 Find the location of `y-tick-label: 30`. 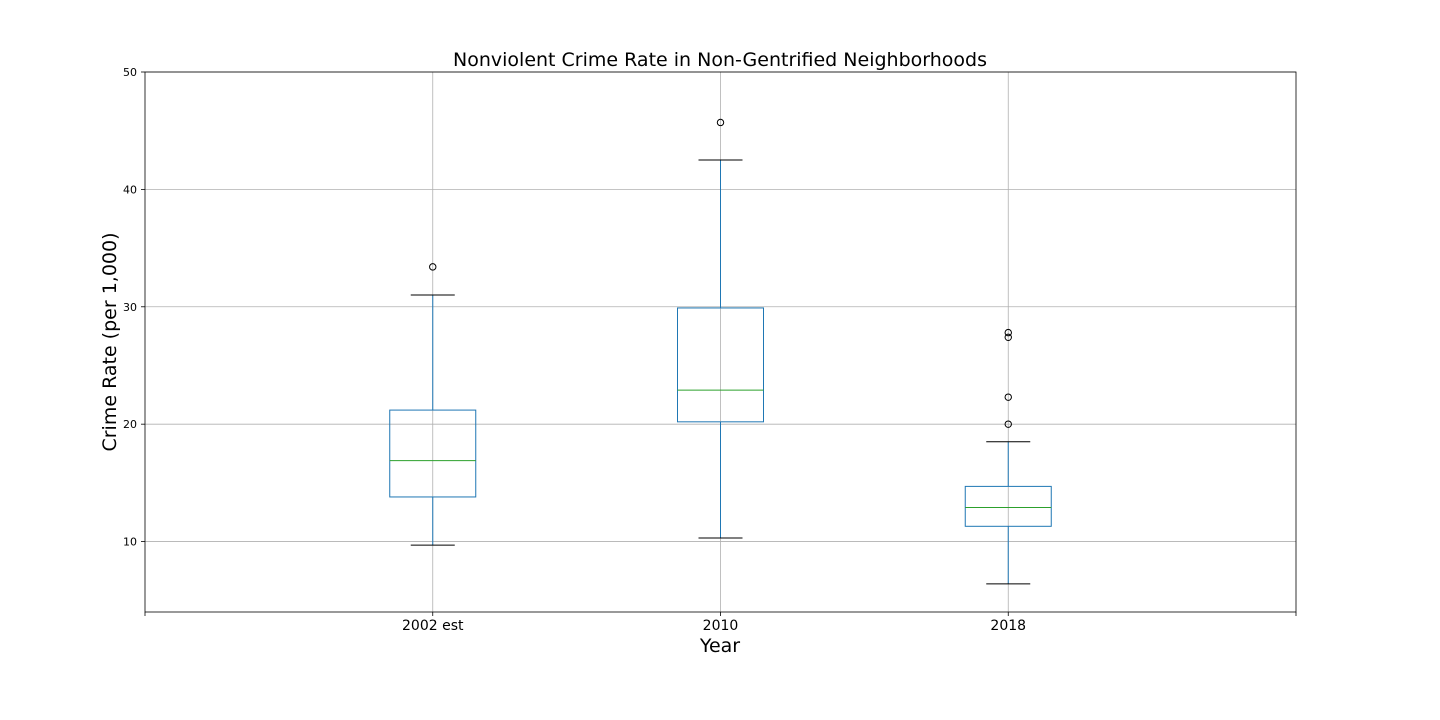

y-tick-label: 30 is located at coordinates (130, 307).